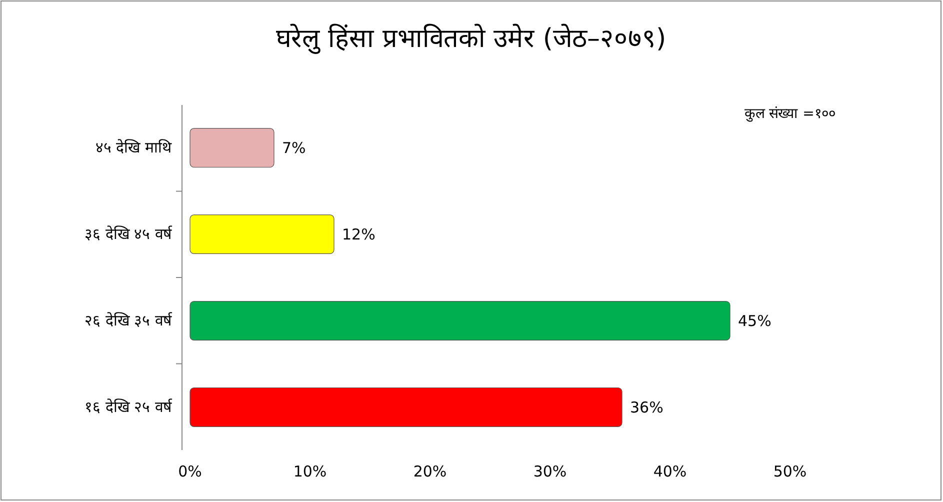  What do you see at coordinates (294, 148) in the screenshot?
I see `data-label: 7%` at bounding box center [294, 148].